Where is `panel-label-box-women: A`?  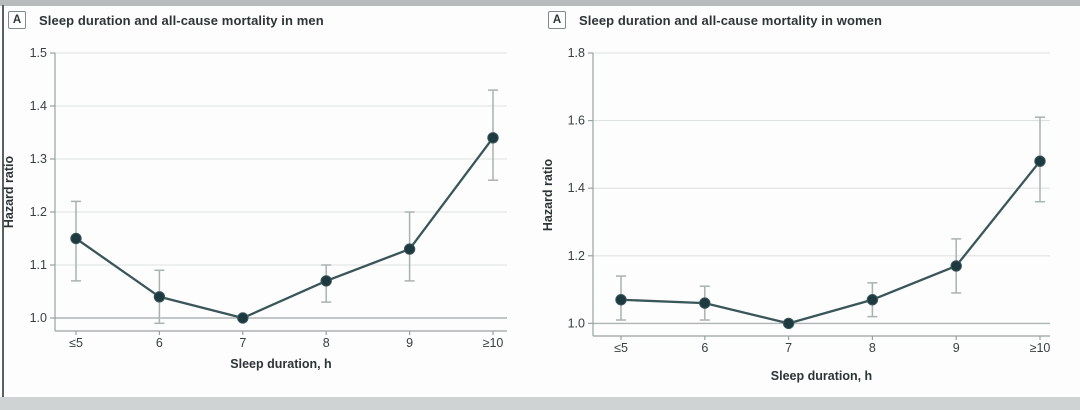 panel-label-box-women: A is located at coordinates (557, 20).